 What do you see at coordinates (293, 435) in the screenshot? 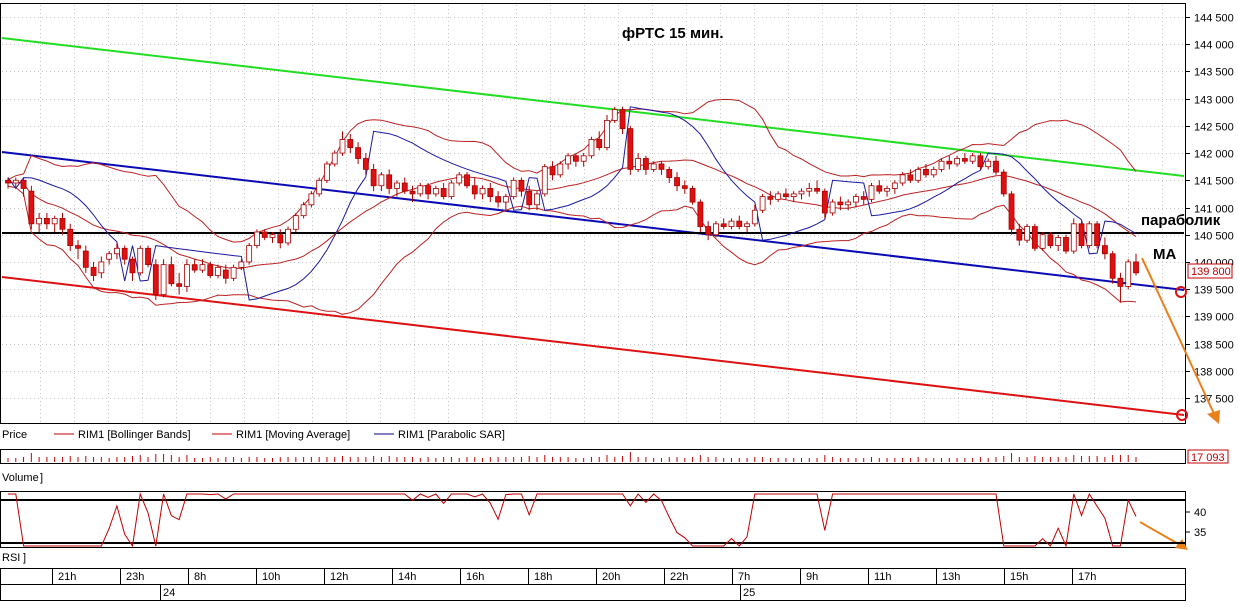
I see `legend-ma-label: RIM1 [Moving Average]` at bounding box center [293, 435].